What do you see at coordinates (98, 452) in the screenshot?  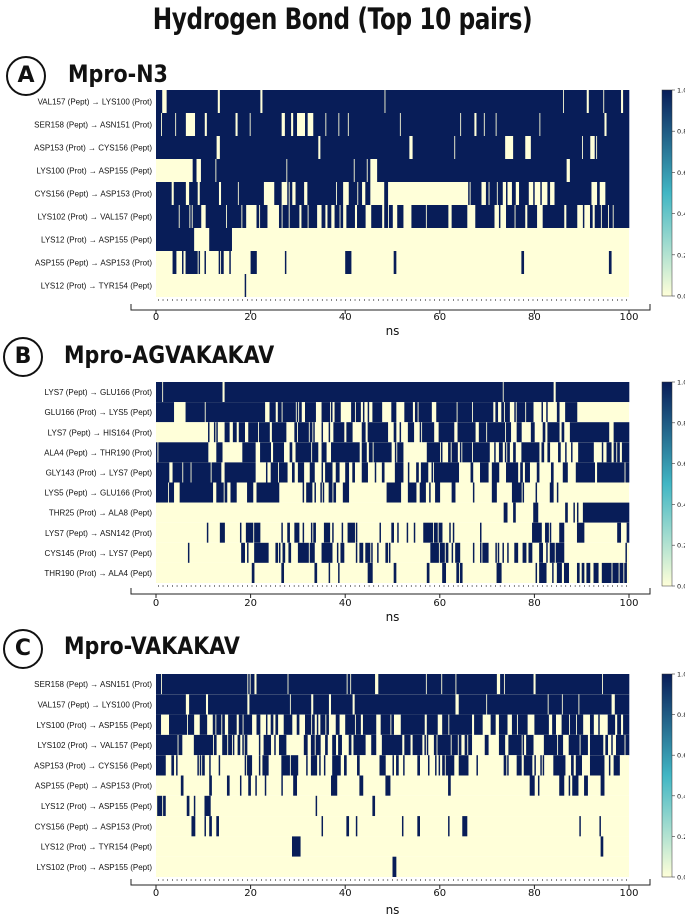 I see `row-label: ALA4 (Pept) → THR190 (Prot)` at bounding box center [98, 452].